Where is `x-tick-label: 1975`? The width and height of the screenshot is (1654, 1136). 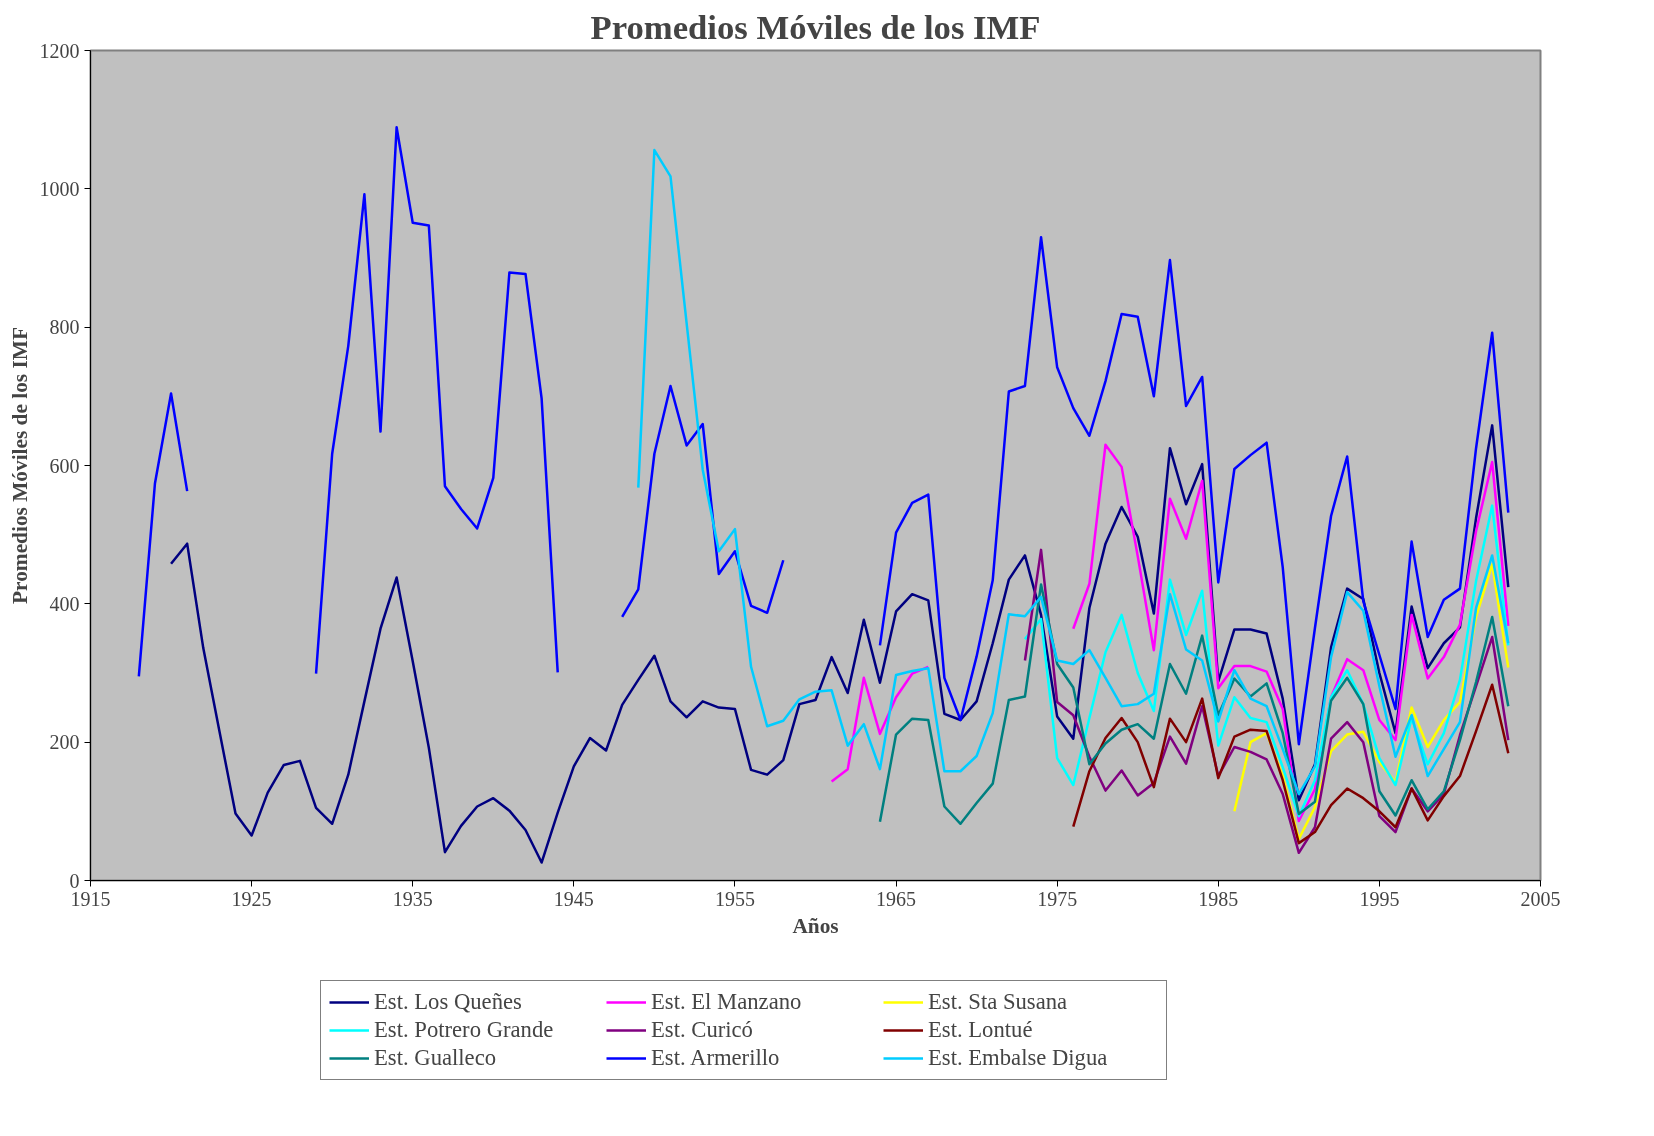
x-tick-label: 1975 is located at coordinates (1057, 898).